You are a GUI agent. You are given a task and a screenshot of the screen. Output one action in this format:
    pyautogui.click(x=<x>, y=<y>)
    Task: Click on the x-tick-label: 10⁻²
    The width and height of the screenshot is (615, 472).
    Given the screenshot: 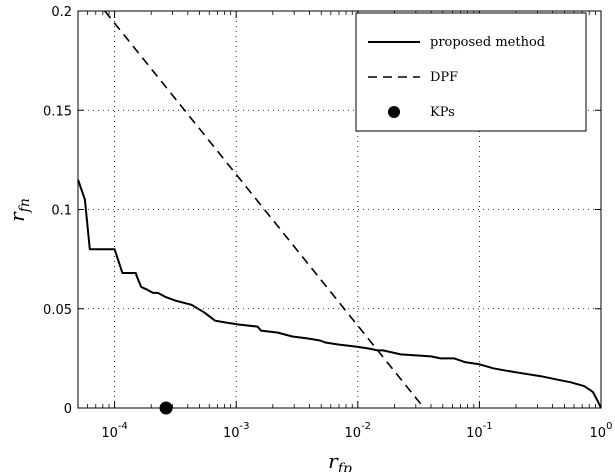 What is the action you would take?
    pyautogui.click(x=358, y=431)
    